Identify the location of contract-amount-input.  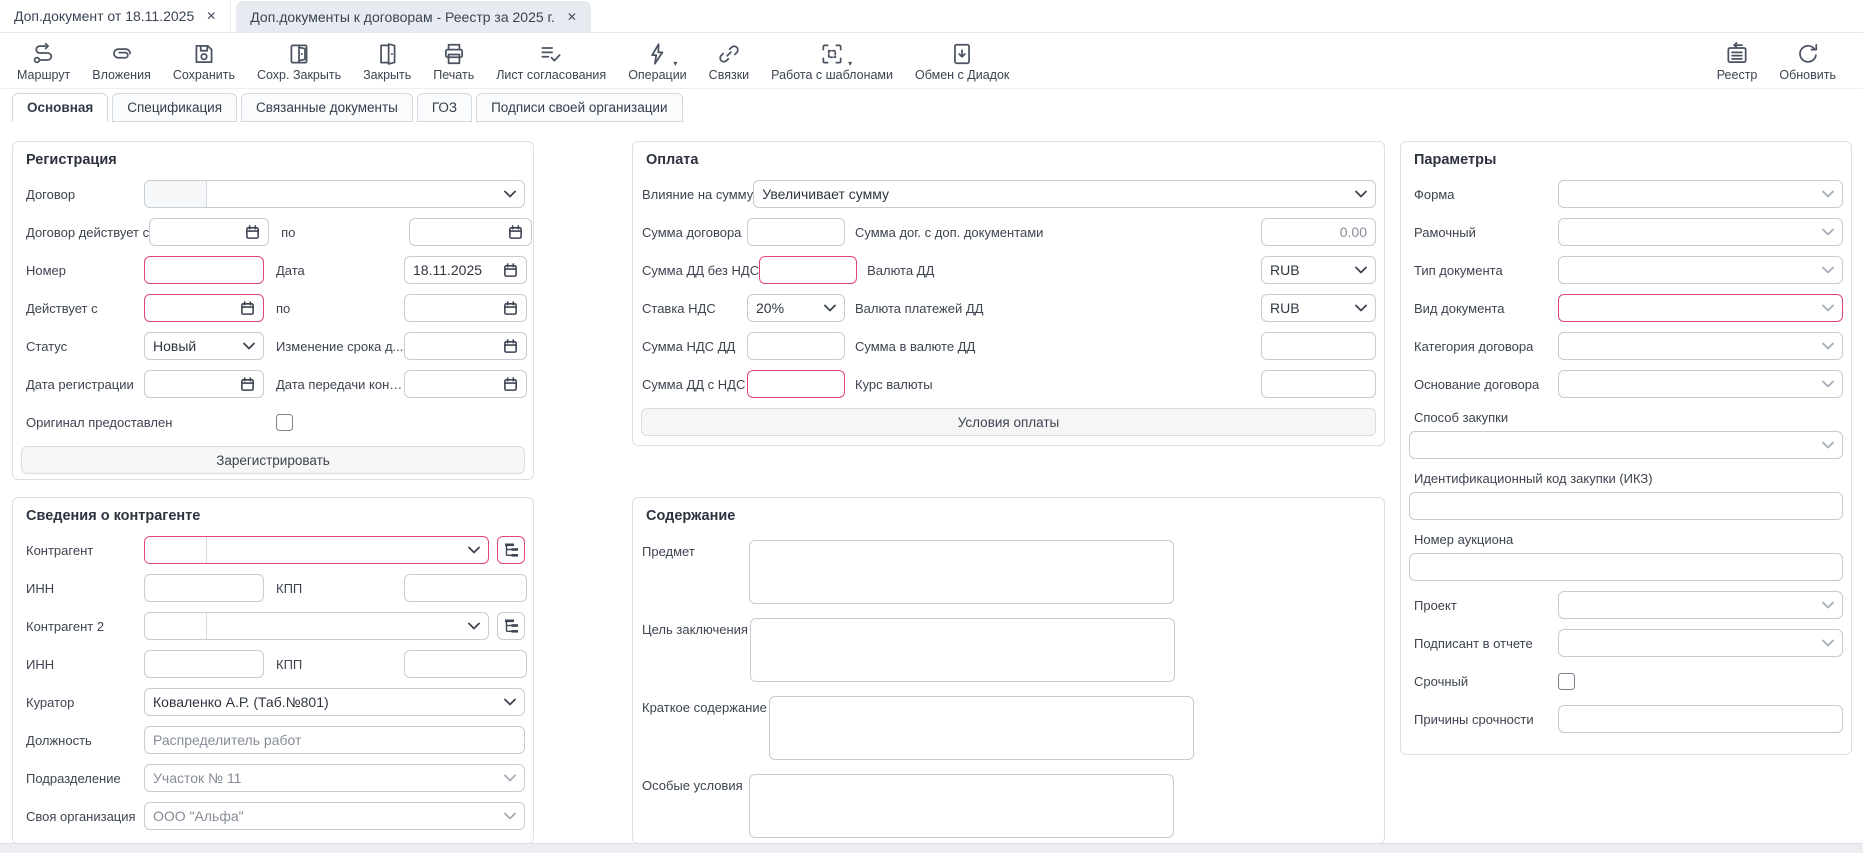
(796, 232).